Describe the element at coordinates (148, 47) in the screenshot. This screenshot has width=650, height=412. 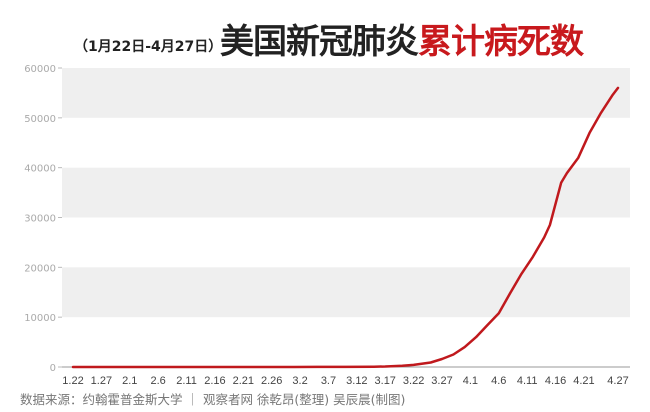
I see `chart-subtitle: （1月22日-4月27日）` at that location.